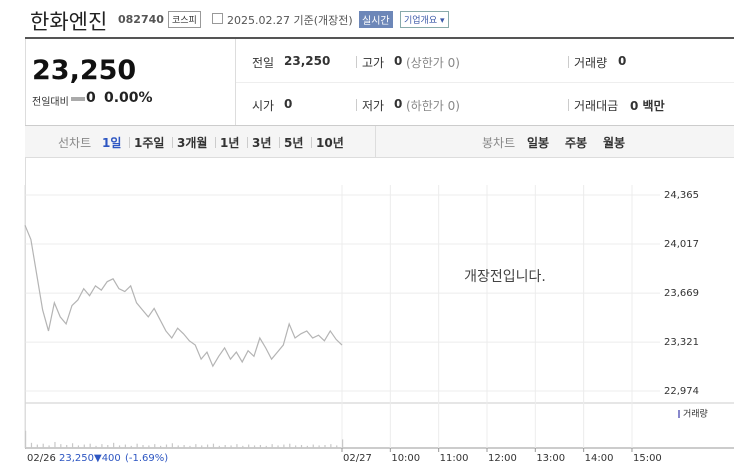 The width and height of the screenshot is (734, 471). Describe the element at coordinates (294, 143) in the screenshot. I see `period-tab: 5년` at that location.